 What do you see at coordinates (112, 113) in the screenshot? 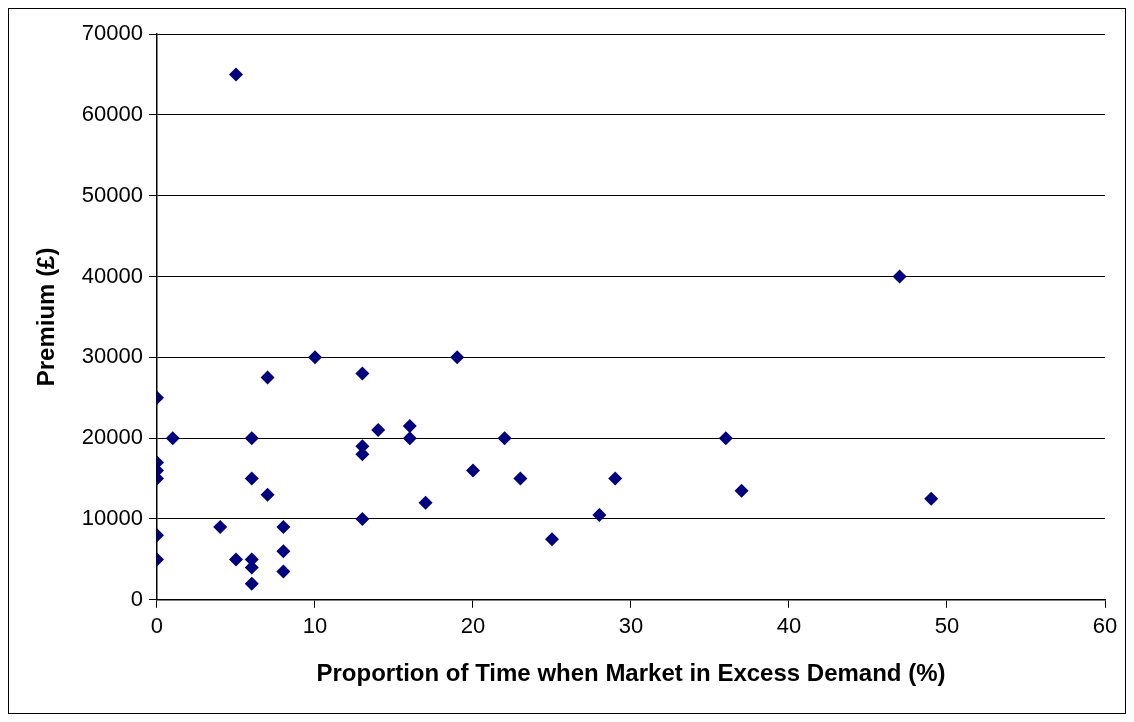
I see `y-tick-label: 60000` at bounding box center [112, 113].